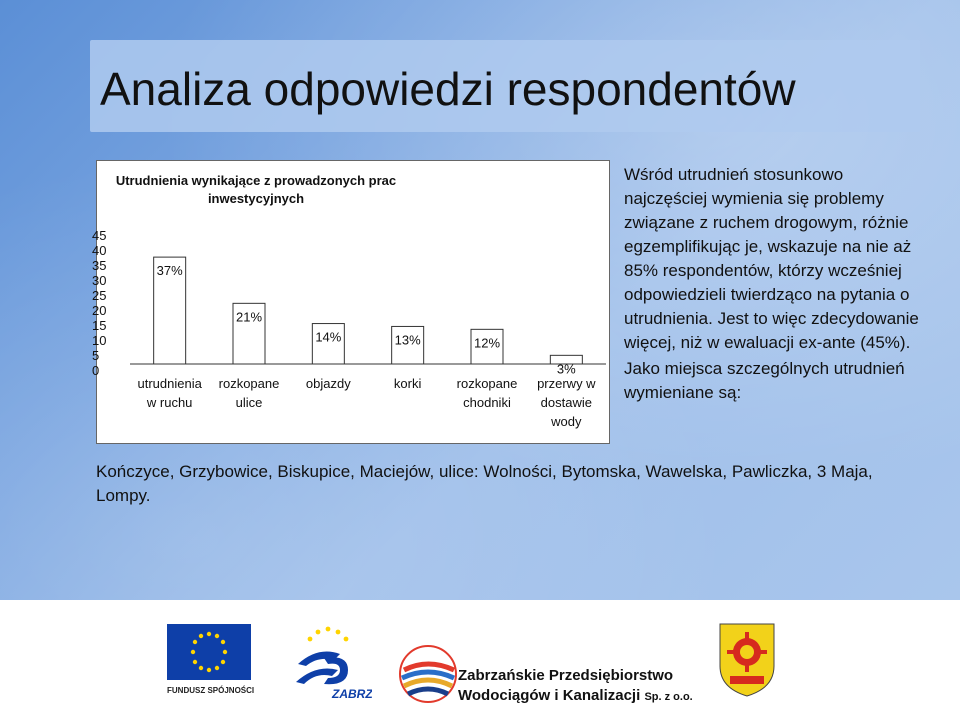 This screenshot has width=960, height=716. What do you see at coordinates (170, 393) in the screenshot?
I see `category-label: utrudnienia w ruchu` at bounding box center [170, 393].